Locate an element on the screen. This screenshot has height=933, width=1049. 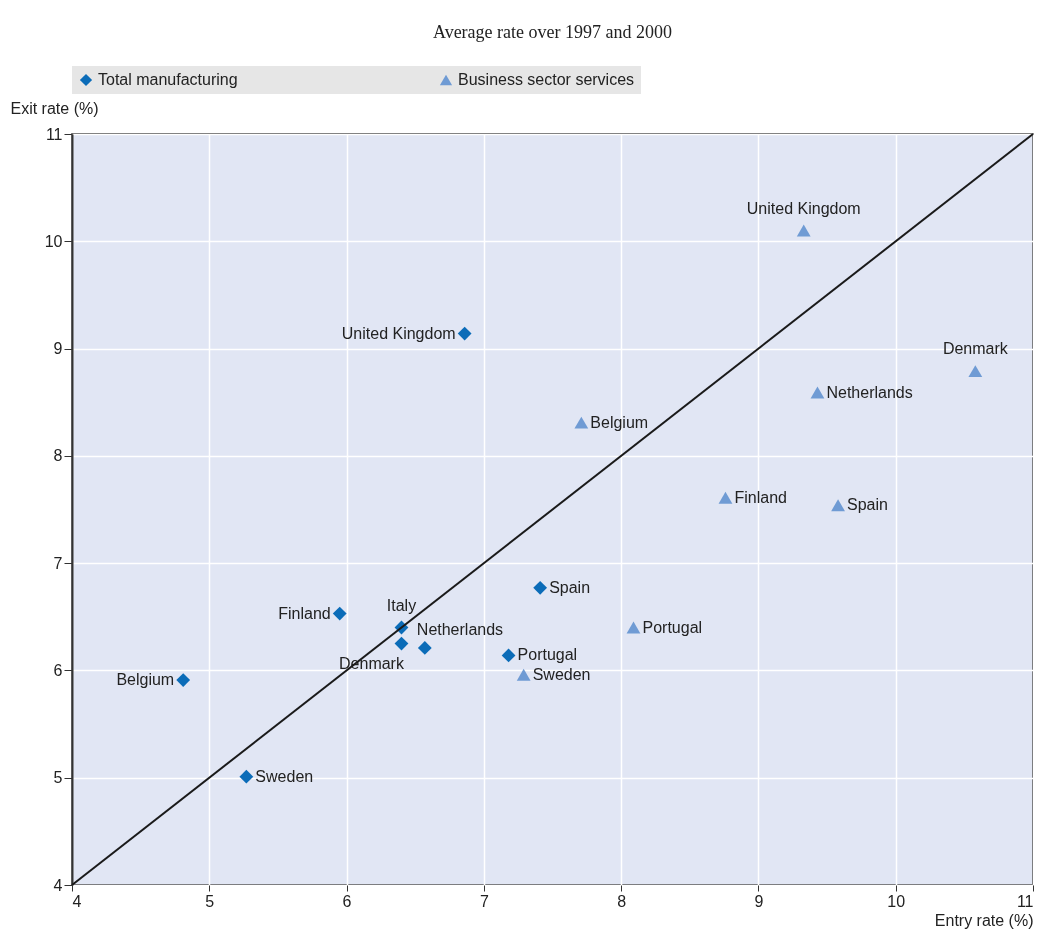
y-tick-label: 6 is located at coordinates (58, 670).